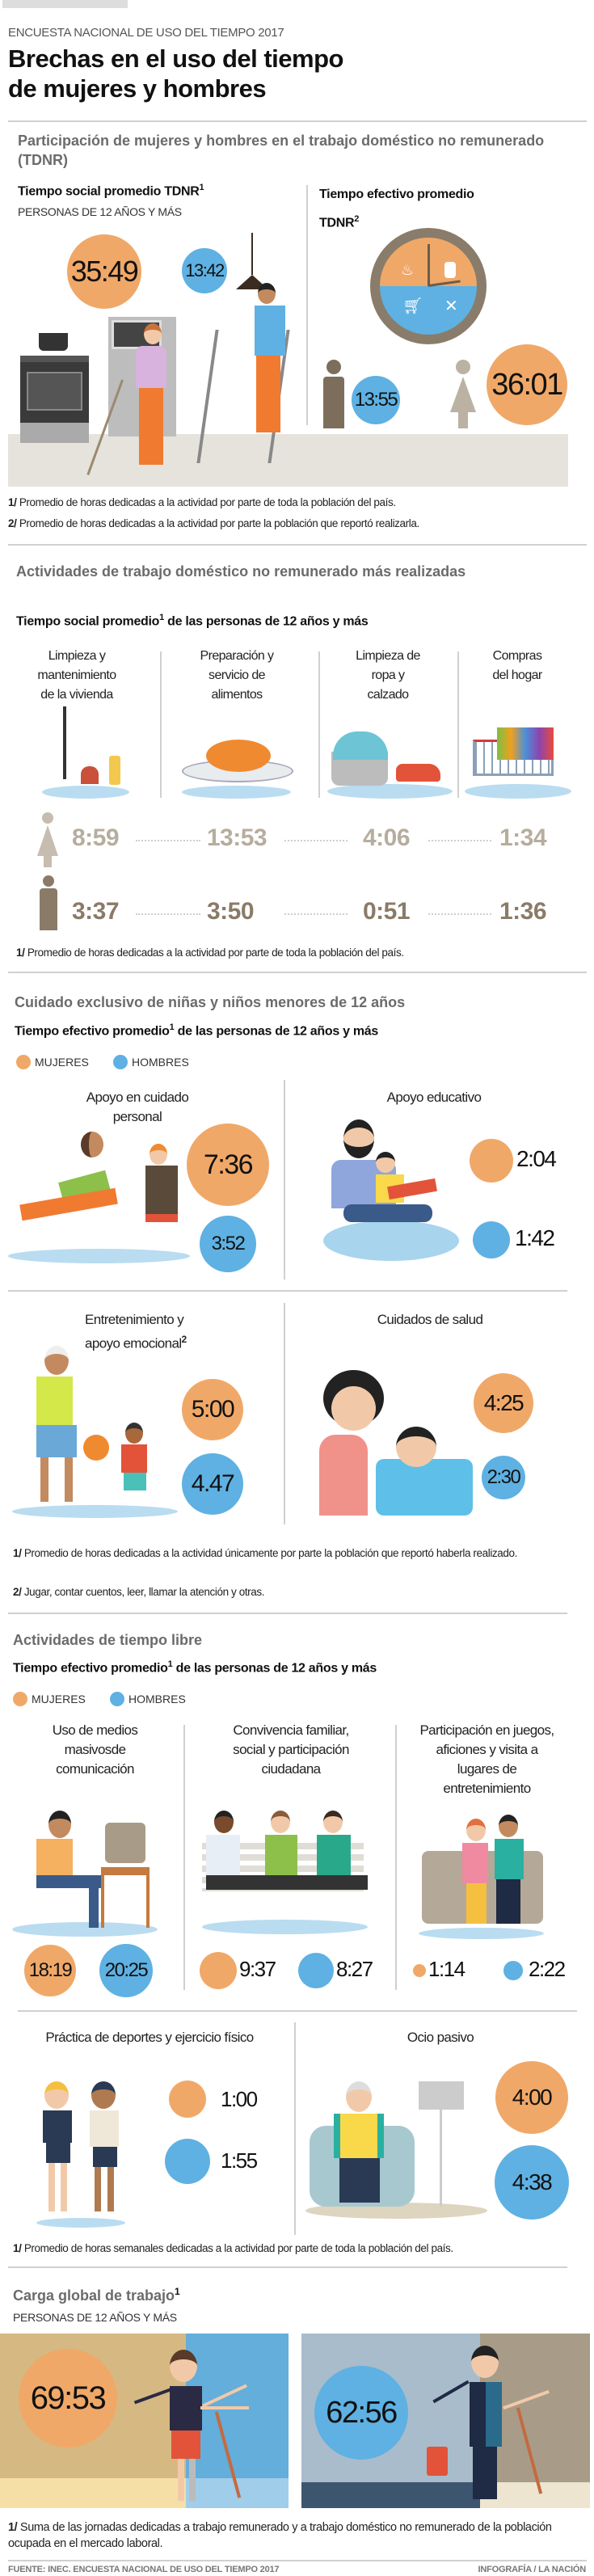 Image resolution: width=594 pixels, height=2576 pixels. I want to click on men-load-panel: 62:56, so click(445, 2421).